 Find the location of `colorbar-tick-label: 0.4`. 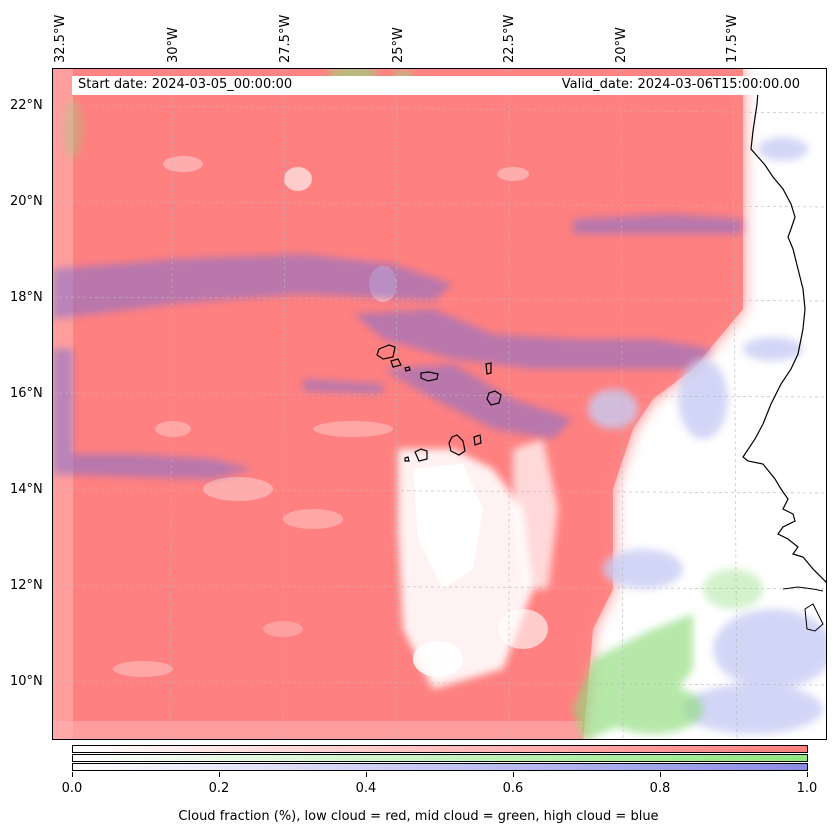

colorbar-tick-label: 0.4 is located at coordinates (366, 788).